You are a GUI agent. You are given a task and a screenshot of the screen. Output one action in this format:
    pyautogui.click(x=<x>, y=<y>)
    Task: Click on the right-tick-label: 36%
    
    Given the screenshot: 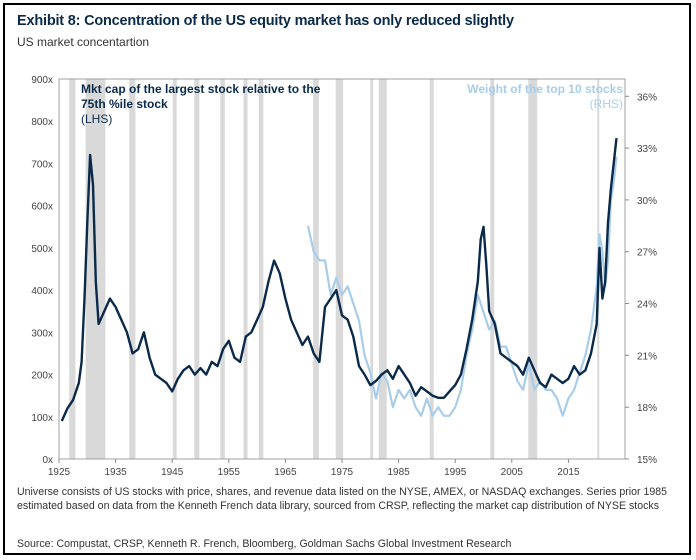 What is the action you would take?
    pyautogui.click(x=647, y=97)
    